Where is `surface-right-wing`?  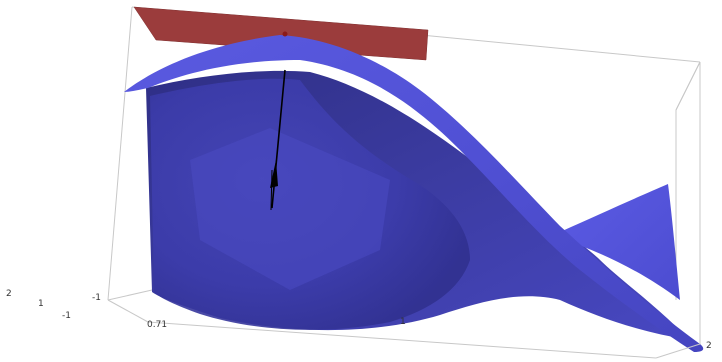 surface-right-wing is located at coordinates (620, 242).